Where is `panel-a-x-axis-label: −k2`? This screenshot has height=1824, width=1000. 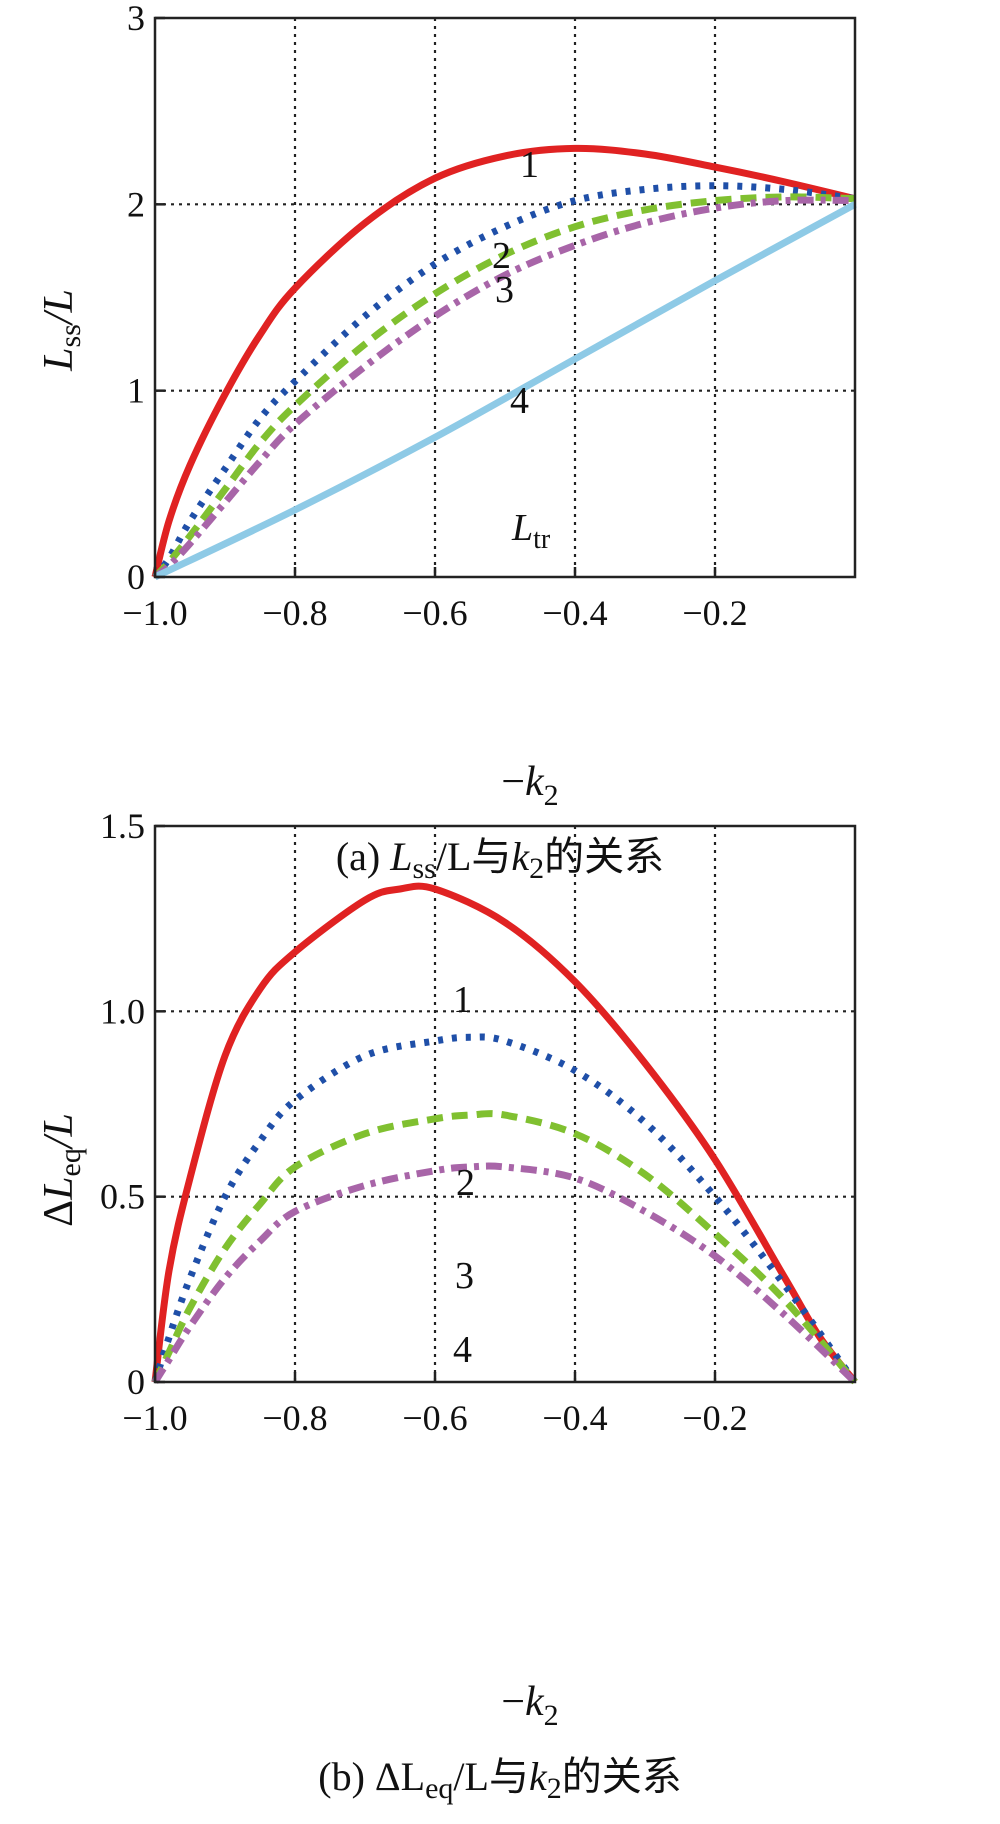
panel-a-x-axis-label: −k2 is located at coordinates (529, 785).